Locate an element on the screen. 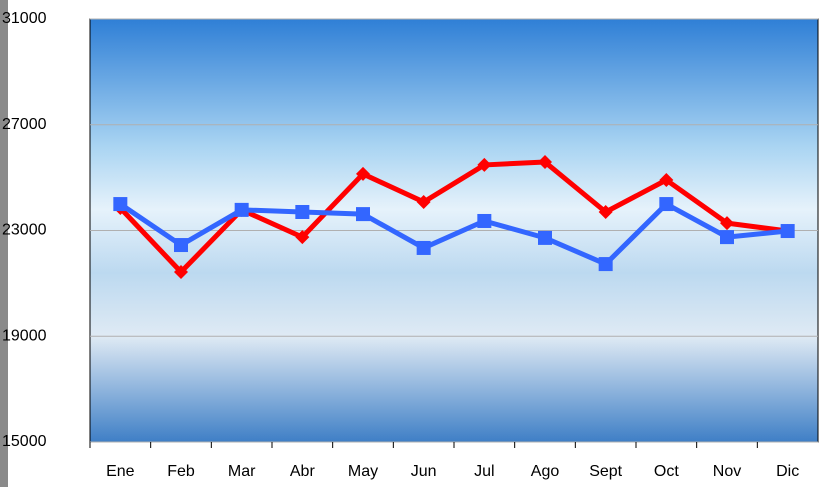 This screenshot has height=487, width=819. x-tick-label: May is located at coordinates (363, 471).